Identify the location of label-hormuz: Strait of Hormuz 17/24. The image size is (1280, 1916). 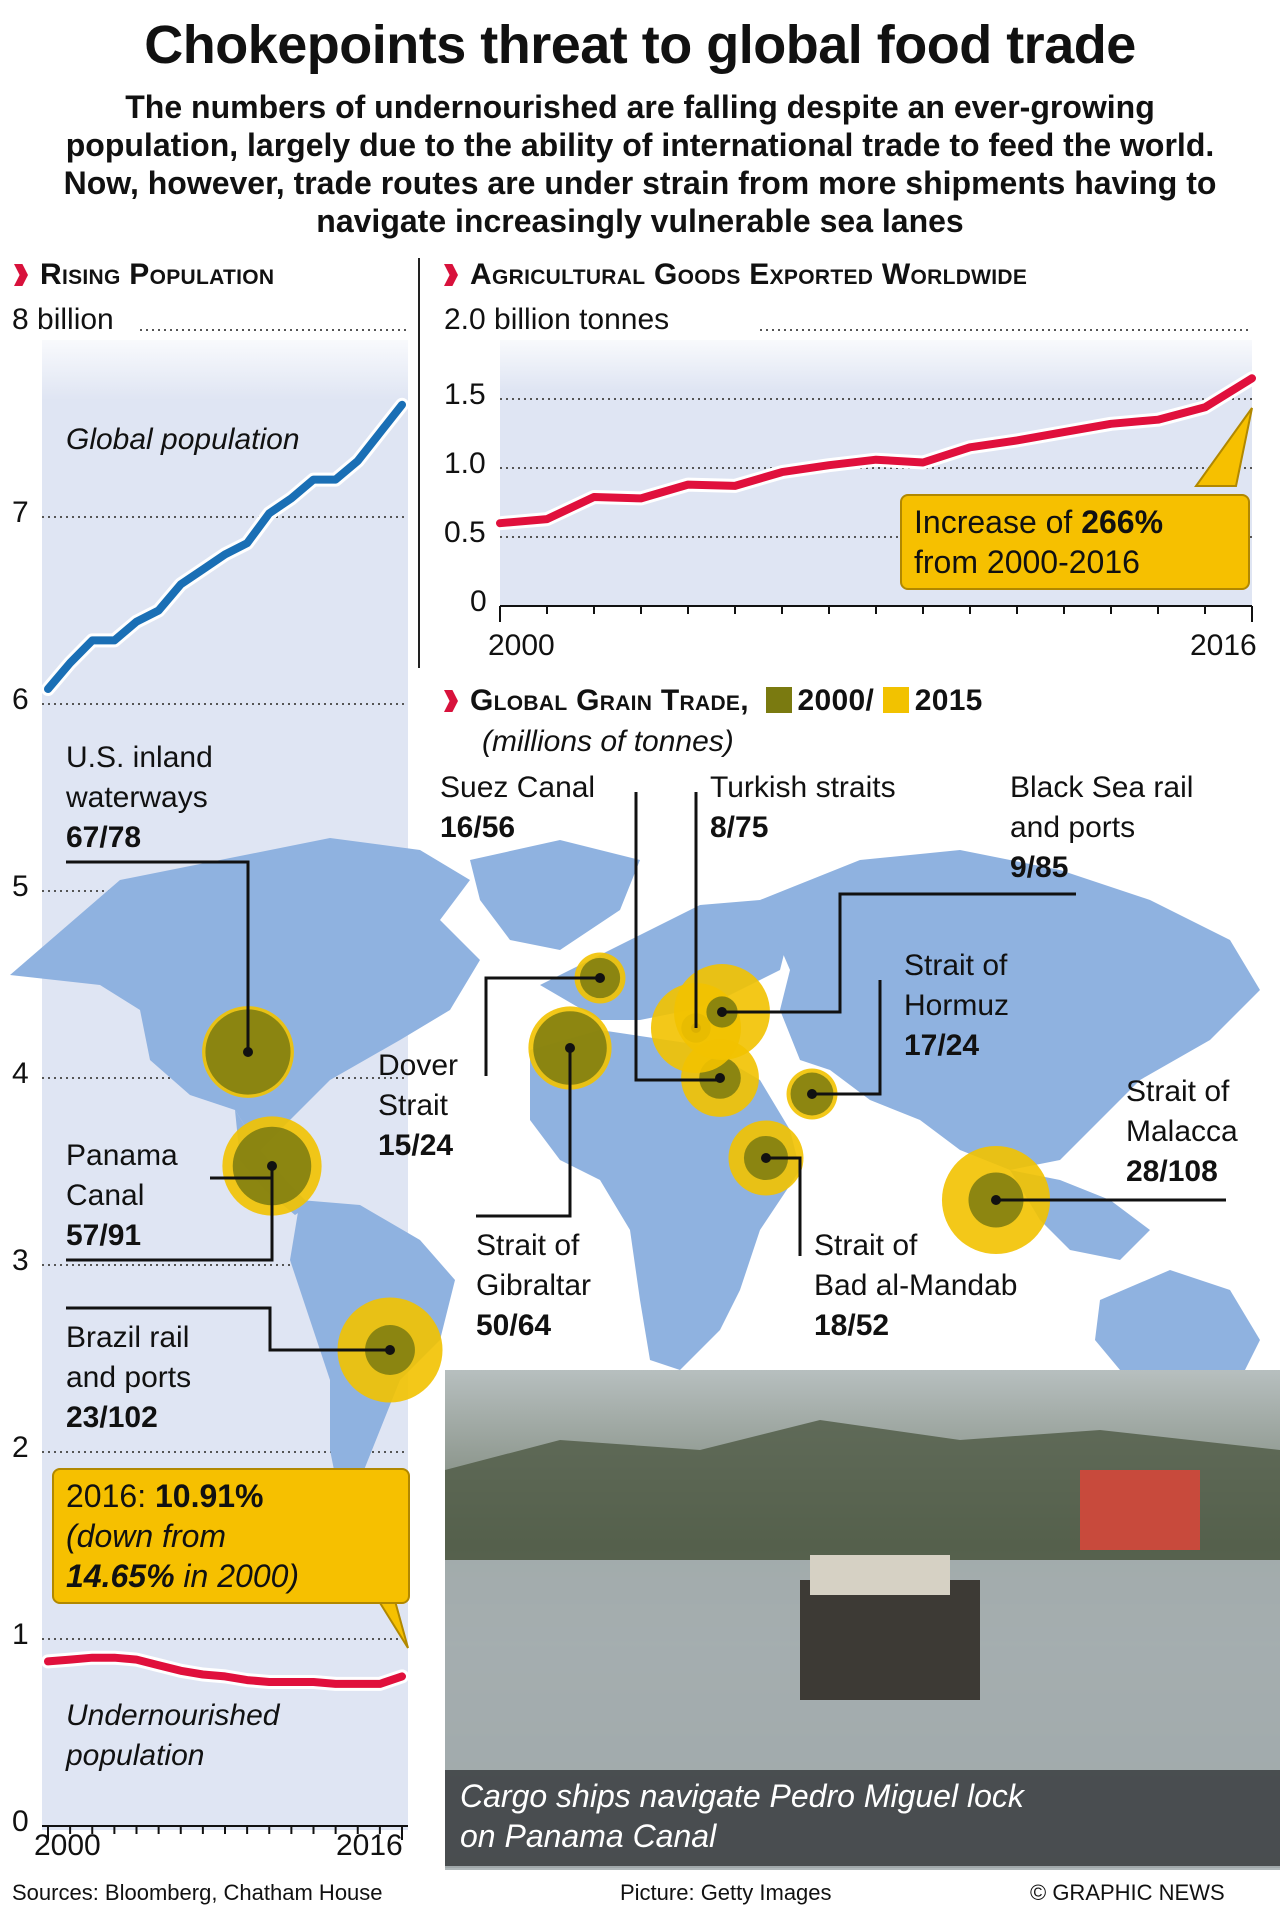
(957, 1005).